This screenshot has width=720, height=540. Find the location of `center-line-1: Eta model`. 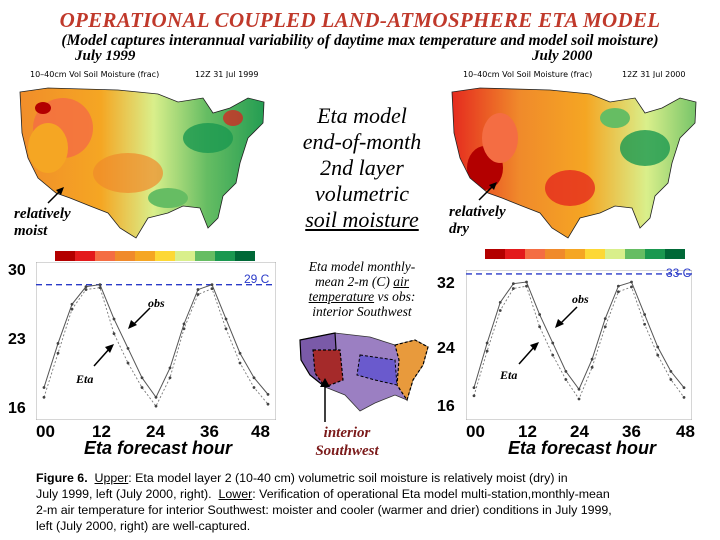

center-line-1: Eta model is located at coordinates (362, 115).